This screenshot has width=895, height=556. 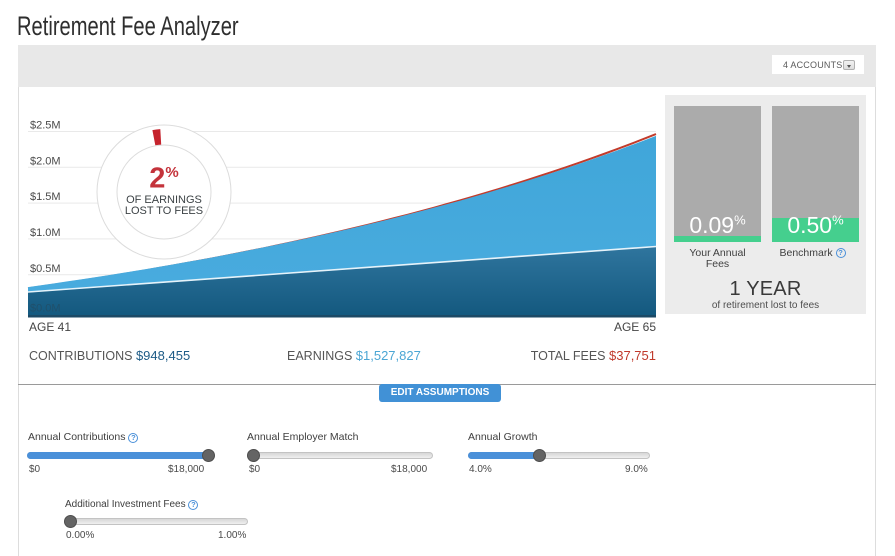 I want to click on svg-text: $2.0M, so click(x=45, y=161).